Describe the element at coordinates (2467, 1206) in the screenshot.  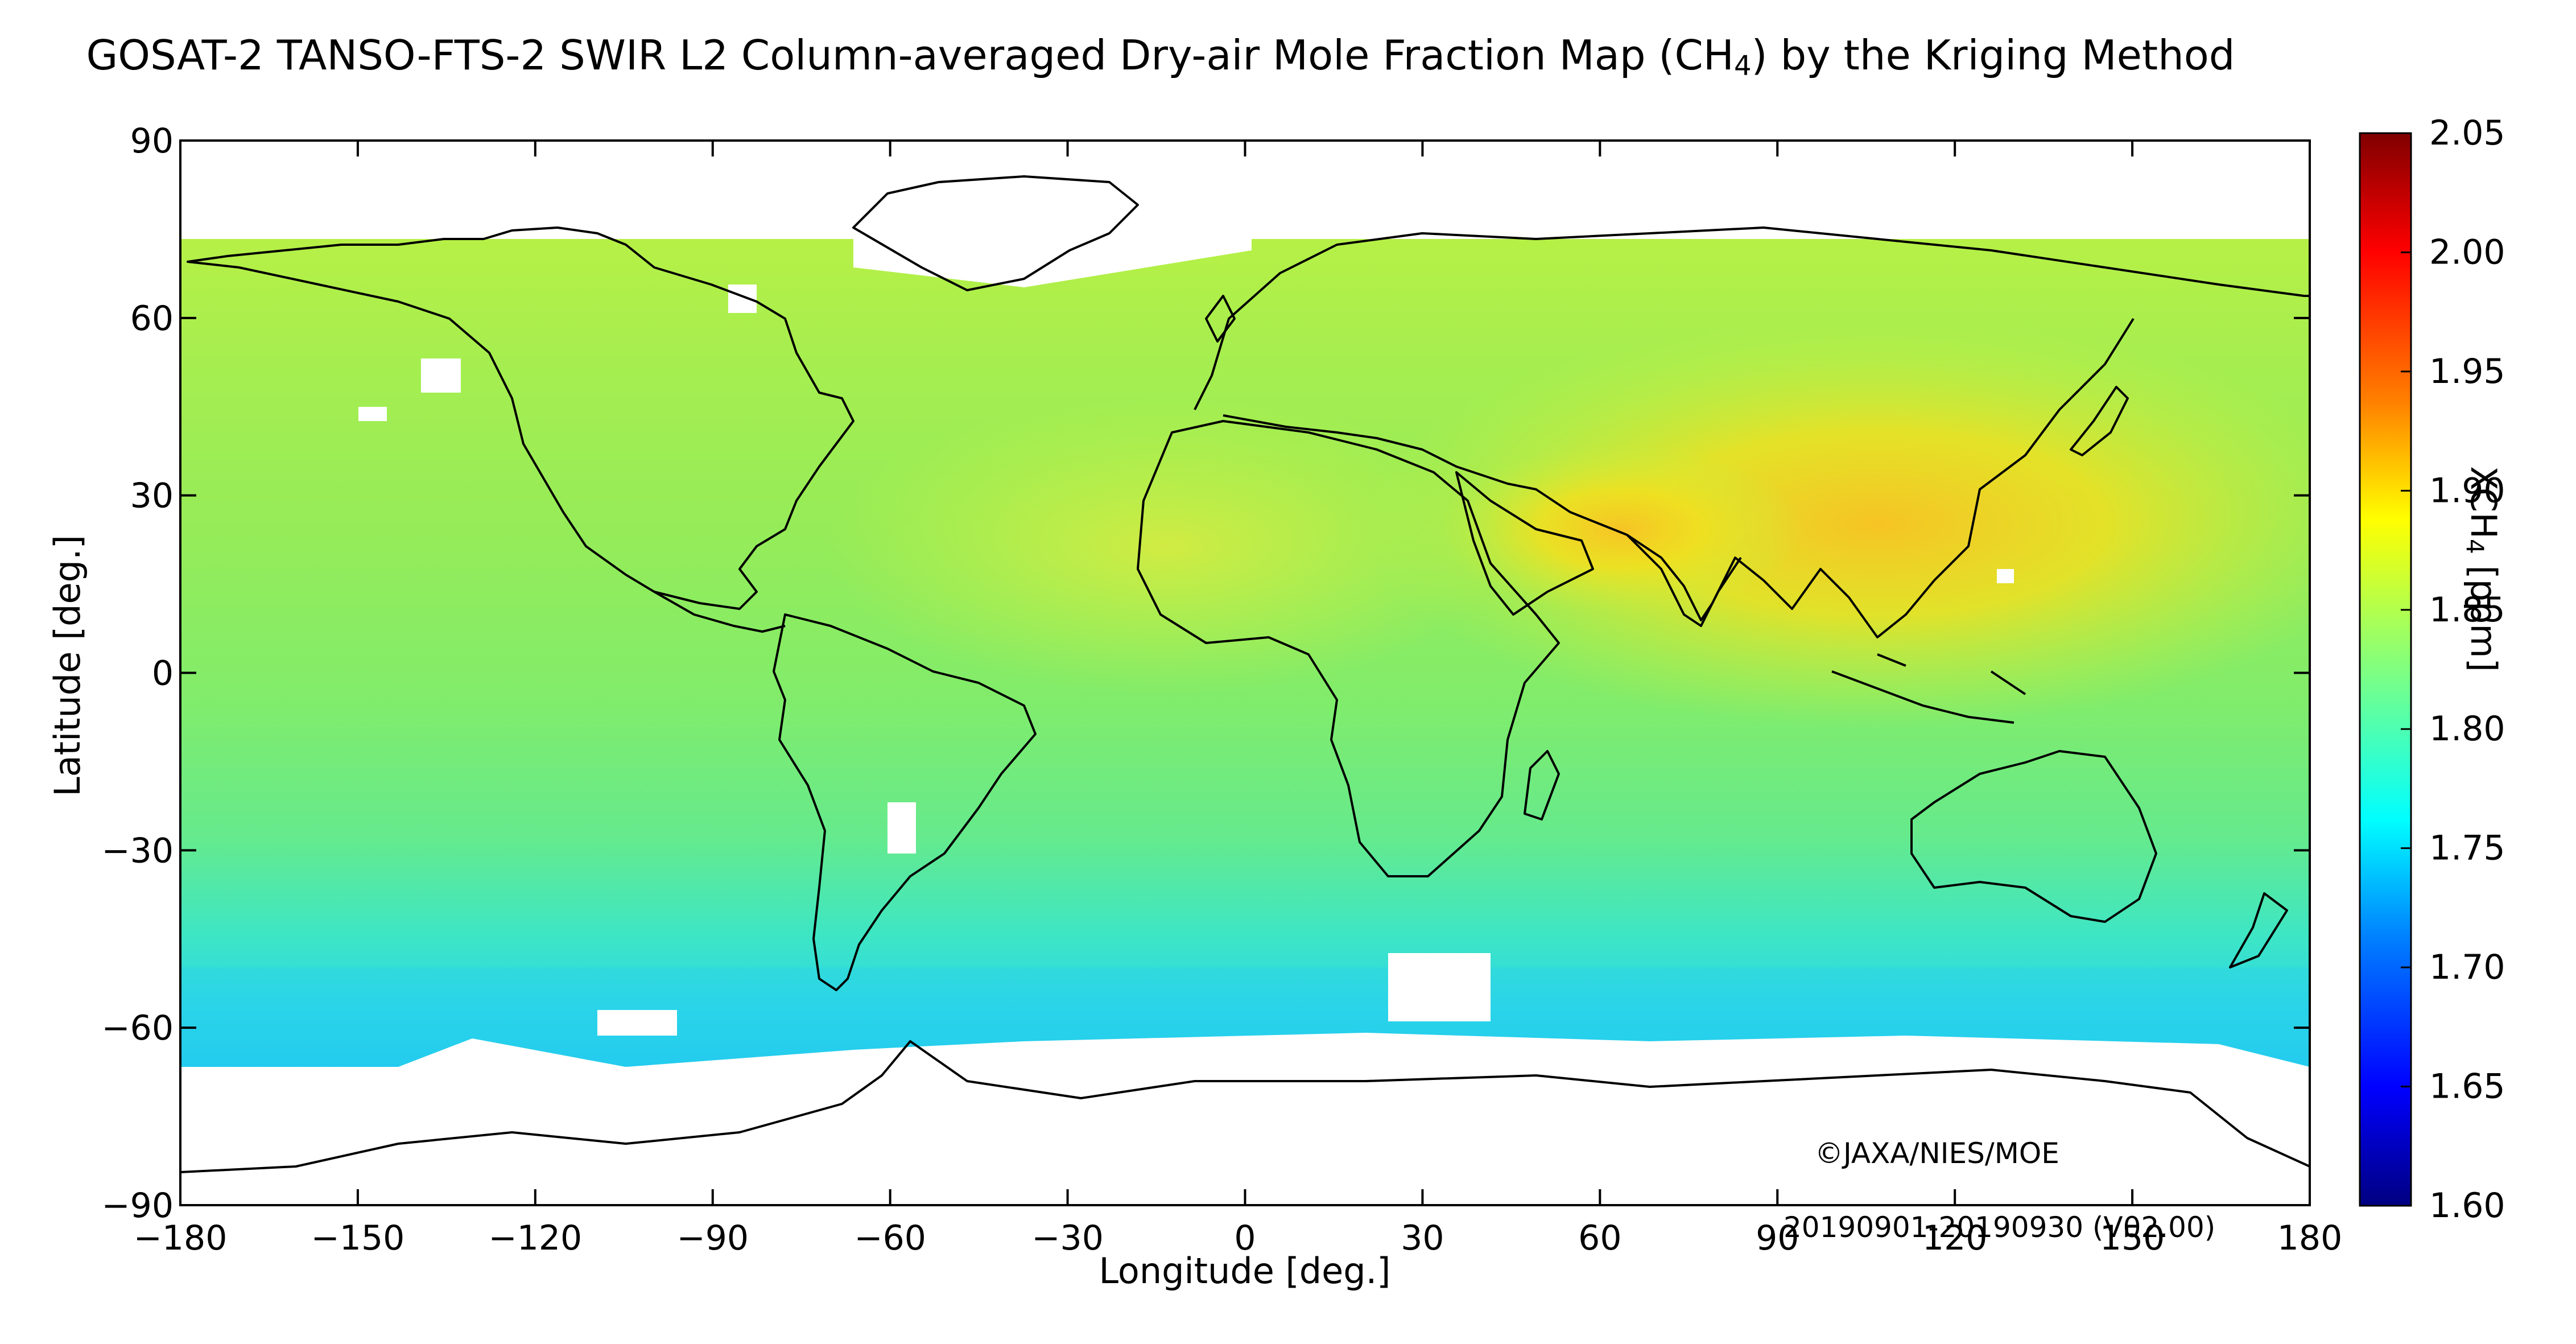
I see `colorbar-tick-label: 1.60` at that location.